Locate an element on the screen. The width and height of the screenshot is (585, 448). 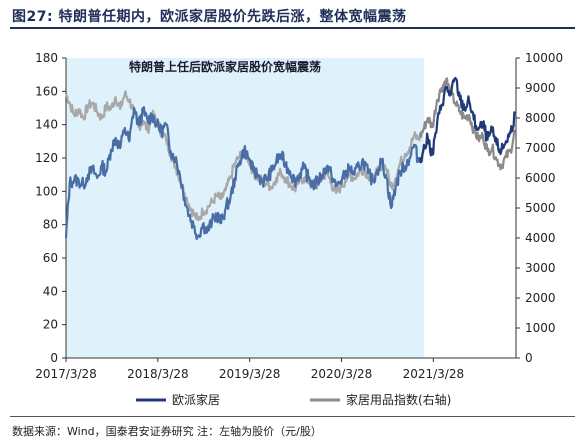
data-source-note: 数据来源：Wind，国泰君安证券研究 注：左轴为股价（元/股） is located at coordinates (167, 431).